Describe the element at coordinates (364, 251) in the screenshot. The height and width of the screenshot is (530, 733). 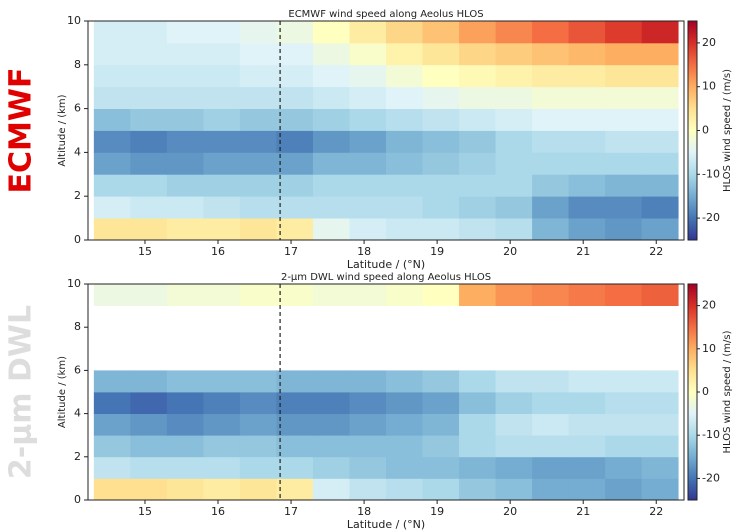
I see `x-tick-label: 18` at that location.